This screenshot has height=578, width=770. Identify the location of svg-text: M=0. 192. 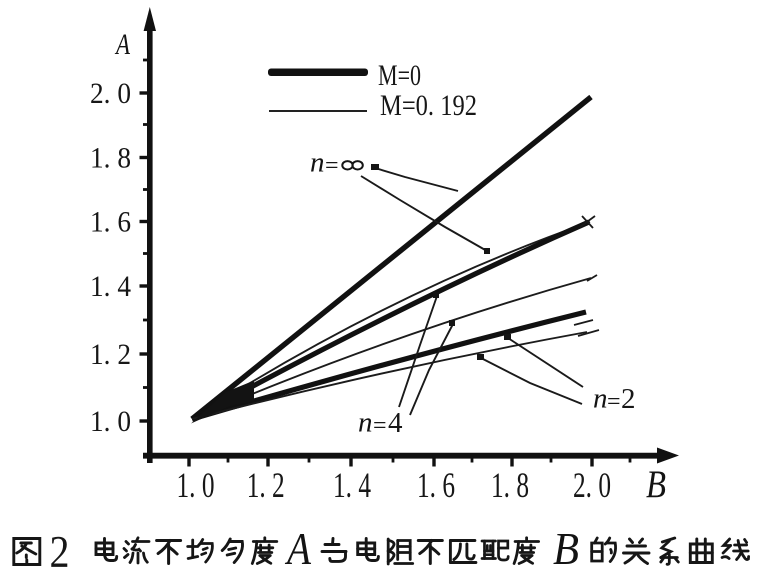
(428, 105).